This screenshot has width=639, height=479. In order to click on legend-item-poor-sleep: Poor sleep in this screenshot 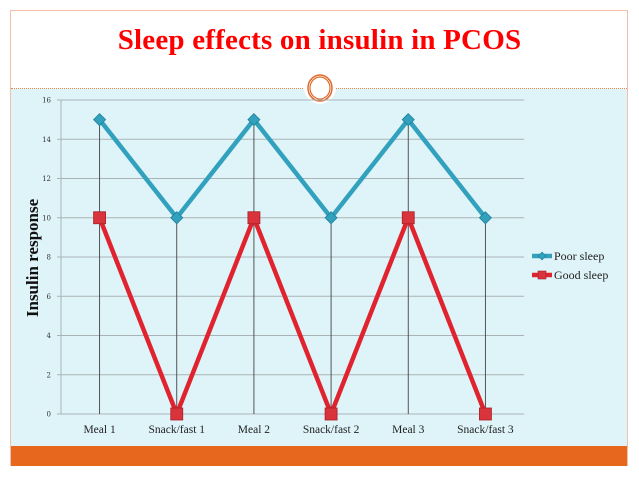, I will do `click(568, 256)`.